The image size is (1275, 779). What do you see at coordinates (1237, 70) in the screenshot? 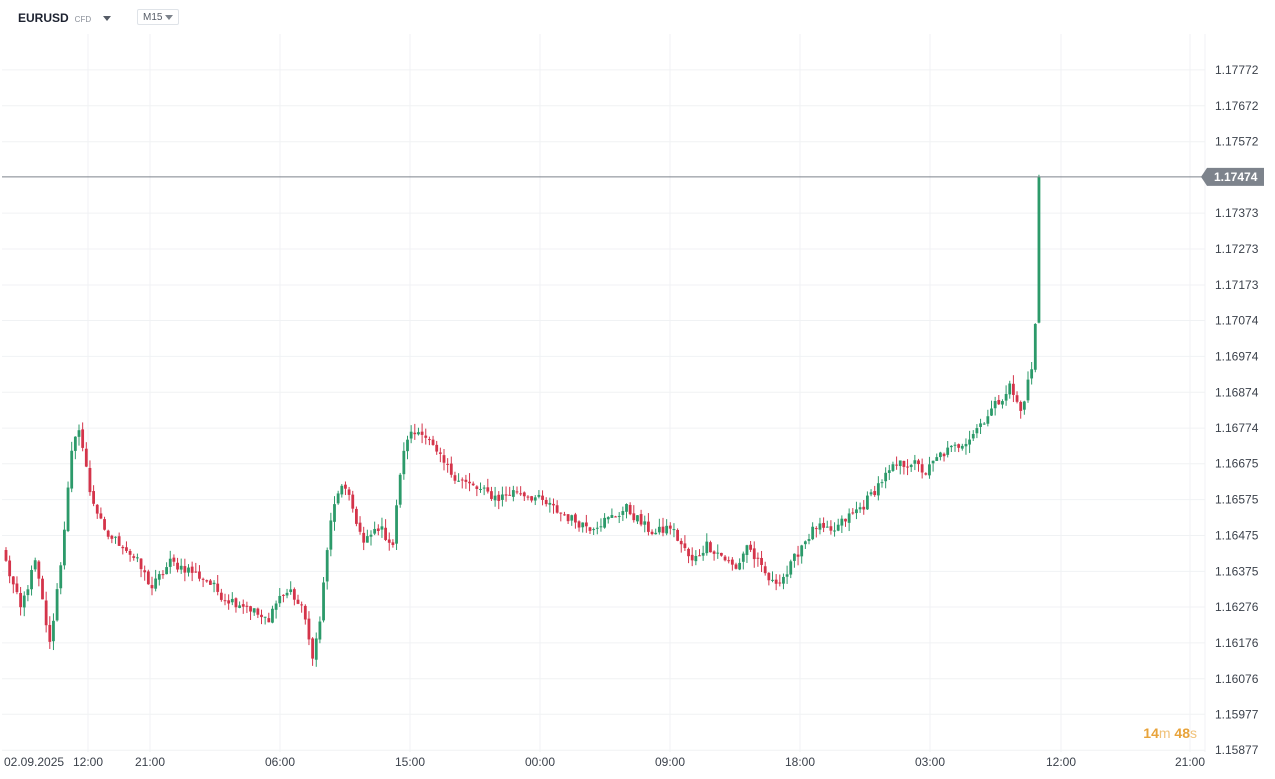
I see `y-tick-label: 1.17772` at bounding box center [1237, 70].